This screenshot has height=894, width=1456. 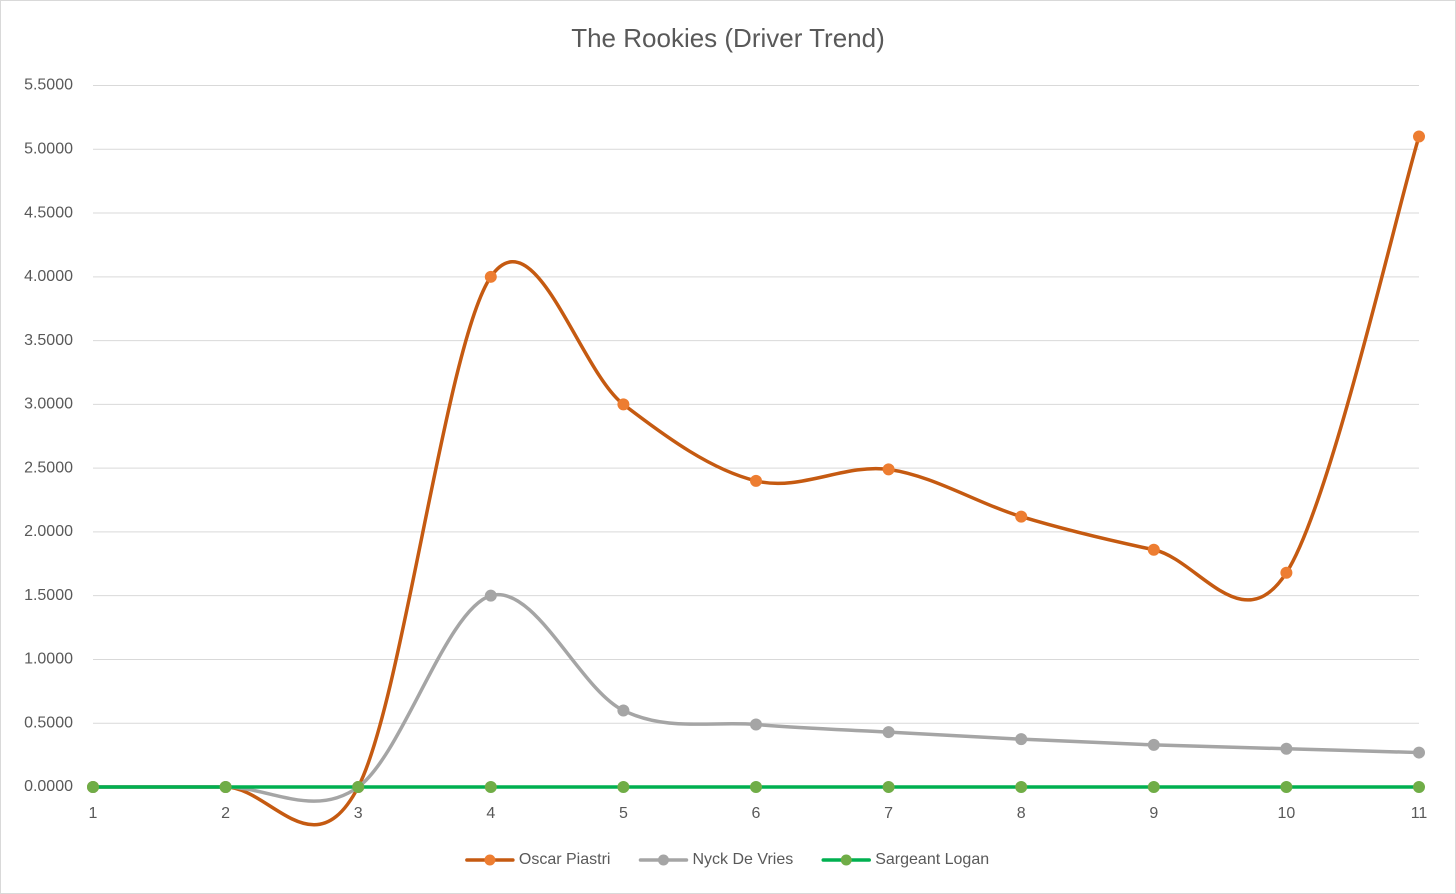 I want to click on x-tick-label: 5, so click(x=623, y=813).